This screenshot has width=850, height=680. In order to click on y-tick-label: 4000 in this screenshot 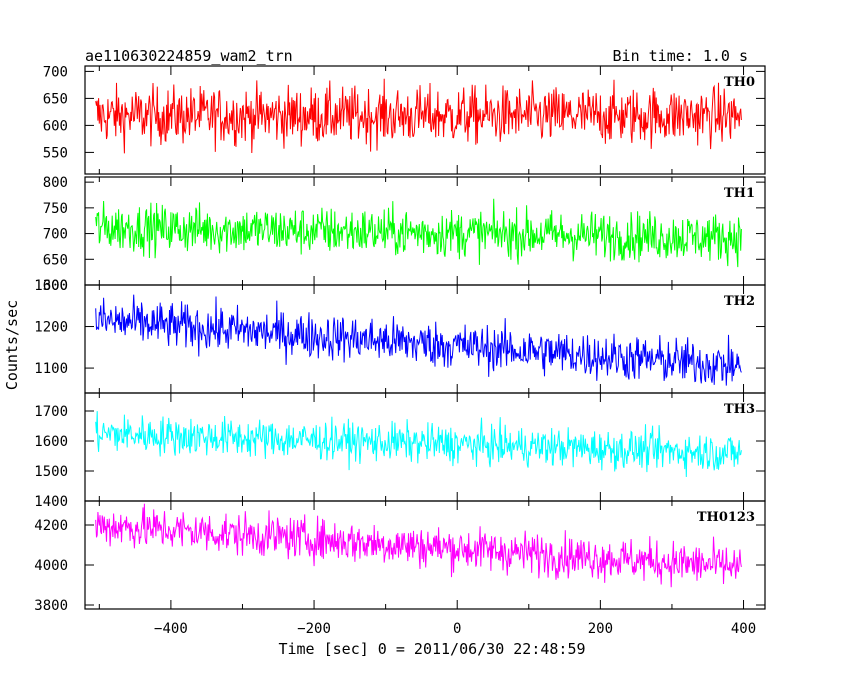, I will do `click(51, 566)`.